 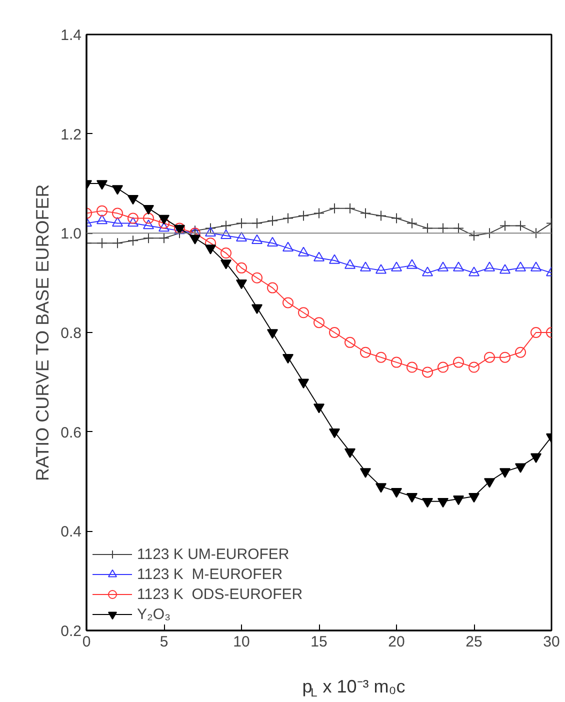 What do you see at coordinates (213, 554) in the screenshot?
I see `legend-label: 1123 K UM-EUROFER` at bounding box center [213, 554].